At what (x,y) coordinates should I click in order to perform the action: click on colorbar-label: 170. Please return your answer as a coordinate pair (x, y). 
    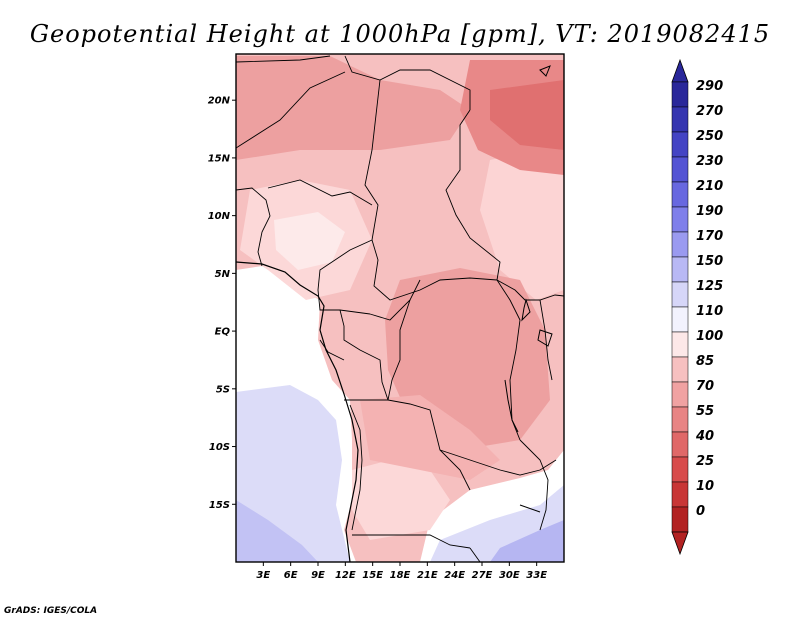
    Looking at the image, I should click on (709, 236).